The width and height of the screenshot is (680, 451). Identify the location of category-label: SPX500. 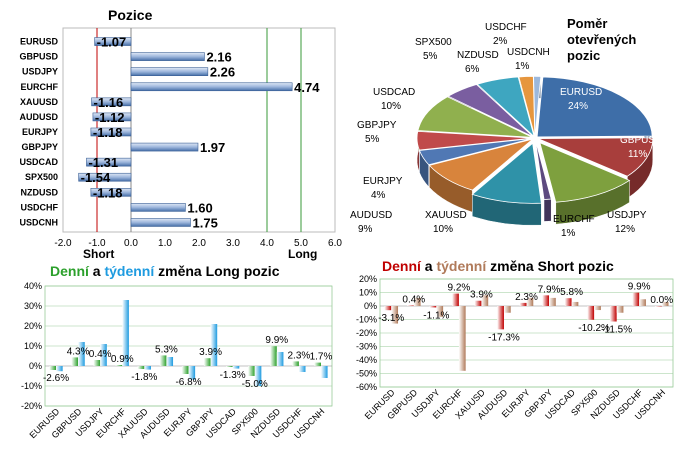
(41, 177).